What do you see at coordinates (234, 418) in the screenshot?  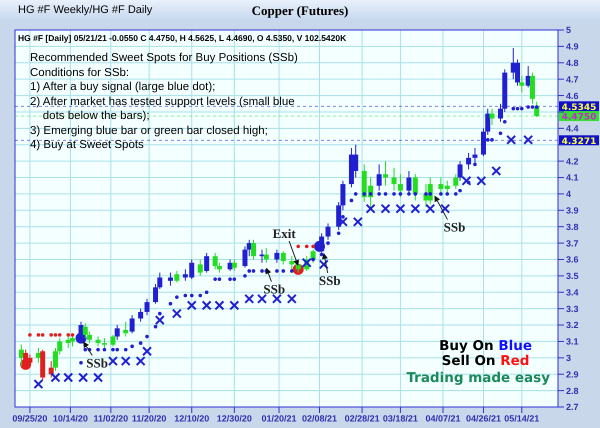 I see `x-tick-label: 12/30/20` at bounding box center [234, 418].